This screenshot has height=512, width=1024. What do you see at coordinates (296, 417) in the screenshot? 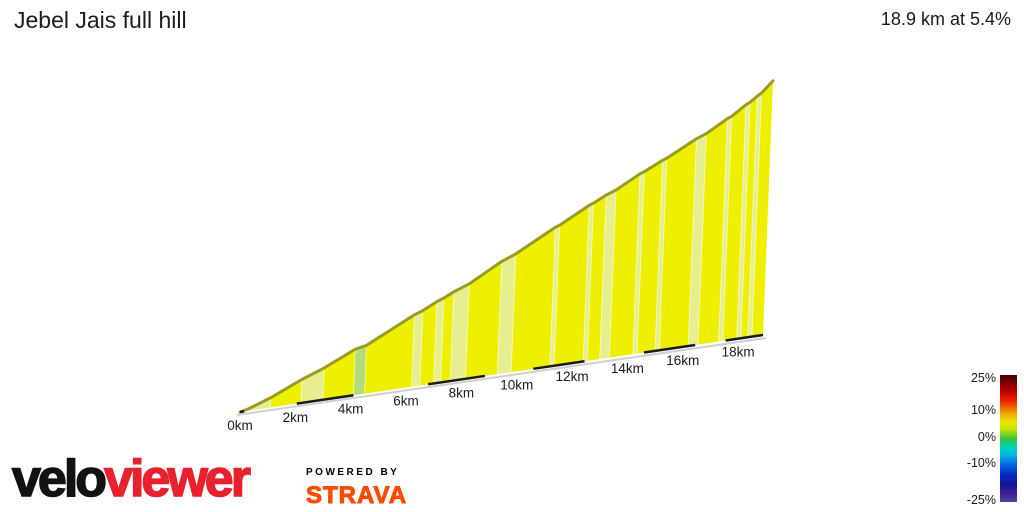
I see `x-tick-label: 2km` at bounding box center [296, 417].